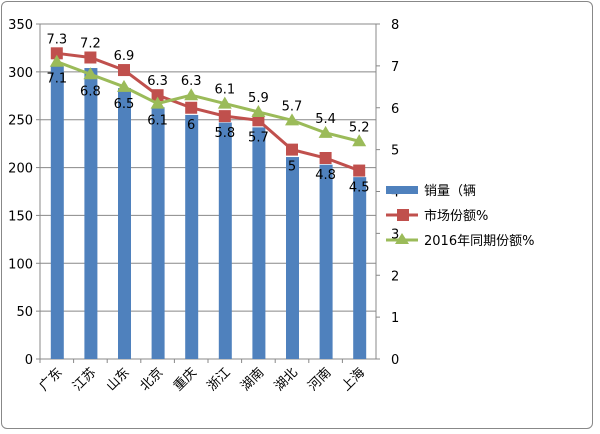 This screenshot has height=434, width=600. I want to click on right-tick-label: 8, so click(395, 25).